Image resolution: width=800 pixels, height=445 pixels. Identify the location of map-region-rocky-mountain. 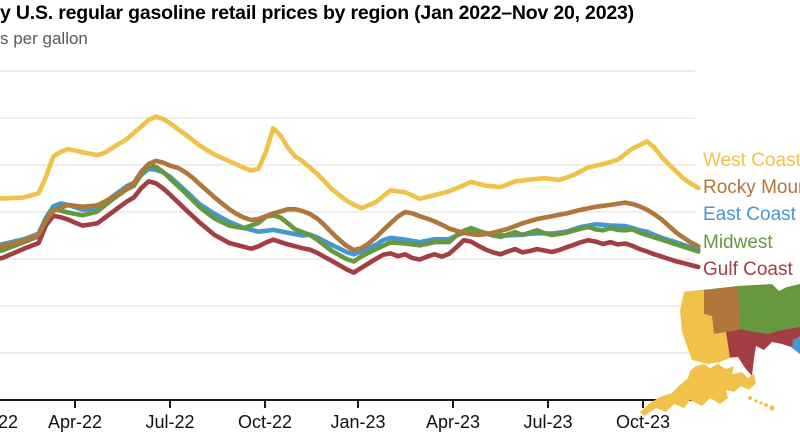
(722, 310).